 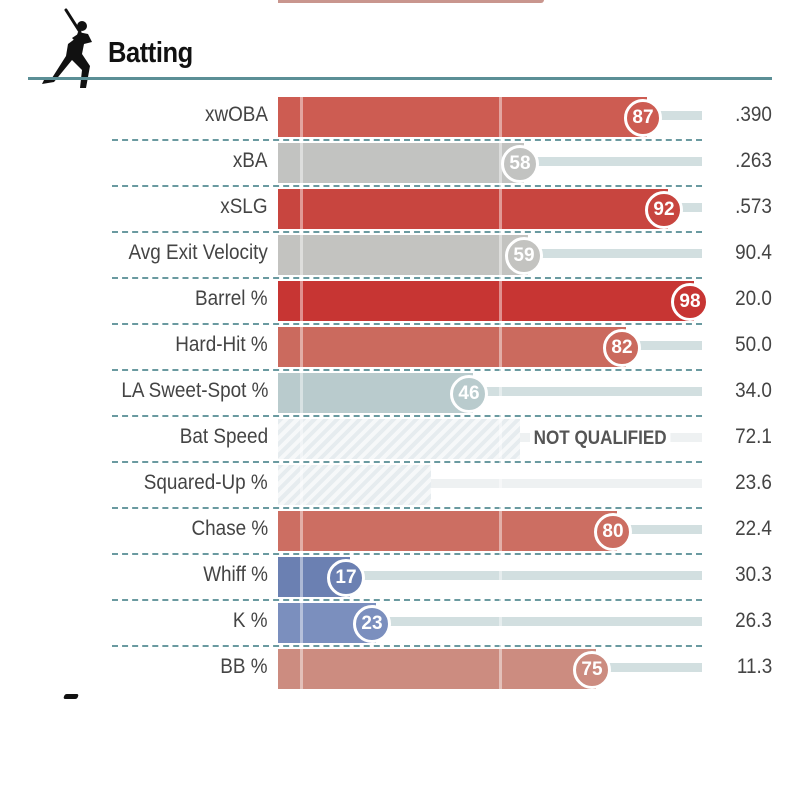 What do you see at coordinates (643, 118) in the screenshot?
I see `percentile-badge: 87` at bounding box center [643, 118].